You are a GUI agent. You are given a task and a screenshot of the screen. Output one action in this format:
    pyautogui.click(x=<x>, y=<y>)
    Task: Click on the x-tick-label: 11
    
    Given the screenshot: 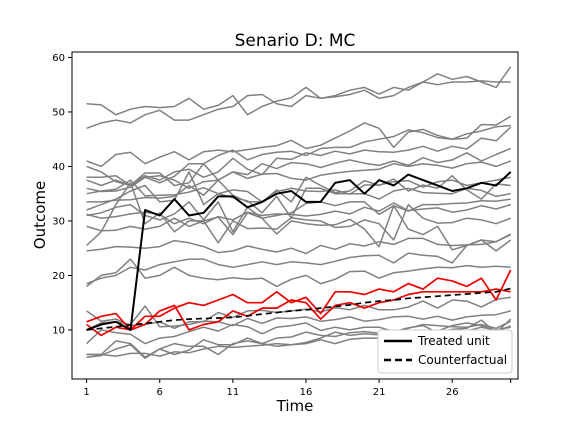 What is the action you would take?
    pyautogui.click(x=232, y=392)
    